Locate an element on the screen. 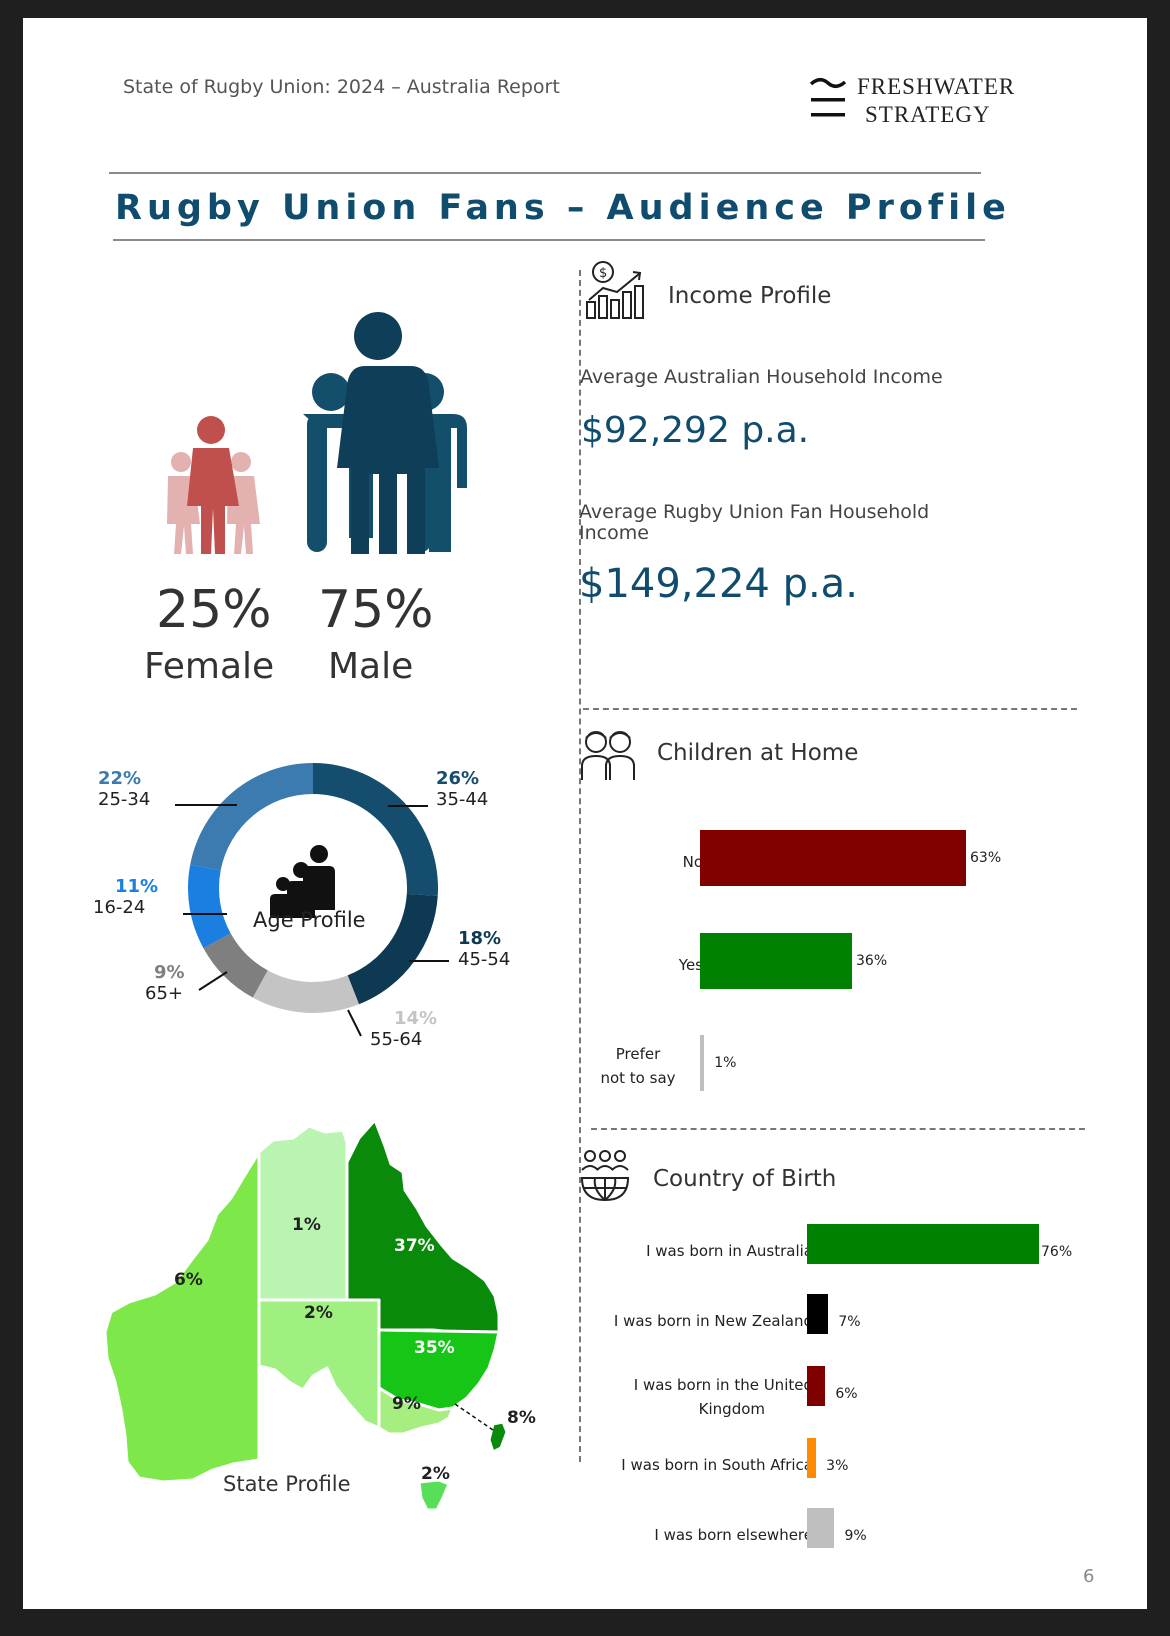 This screenshot has width=1170, height=1636. children-label-prefer: Prefer not to say is located at coordinates (638, 1066).